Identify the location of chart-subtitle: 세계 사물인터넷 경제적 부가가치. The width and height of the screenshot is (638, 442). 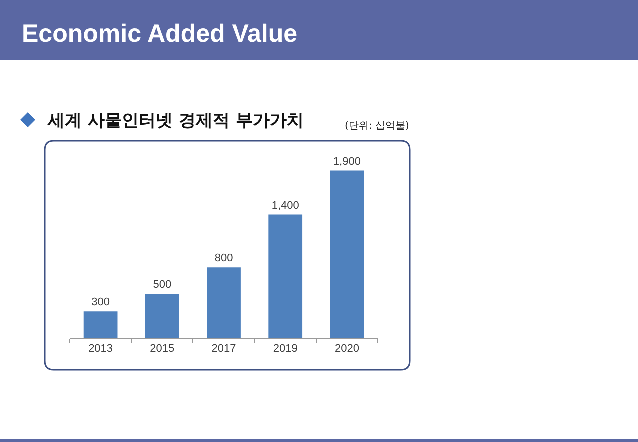
(175, 121).